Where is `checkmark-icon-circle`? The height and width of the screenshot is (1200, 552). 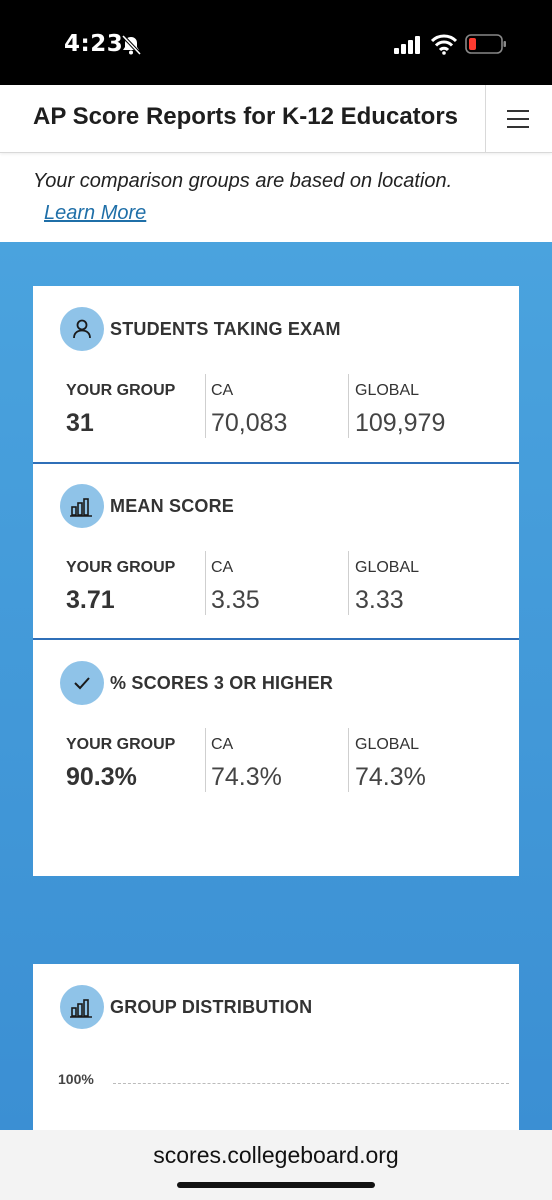
checkmark-icon-circle is located at coordinates (82, 683).